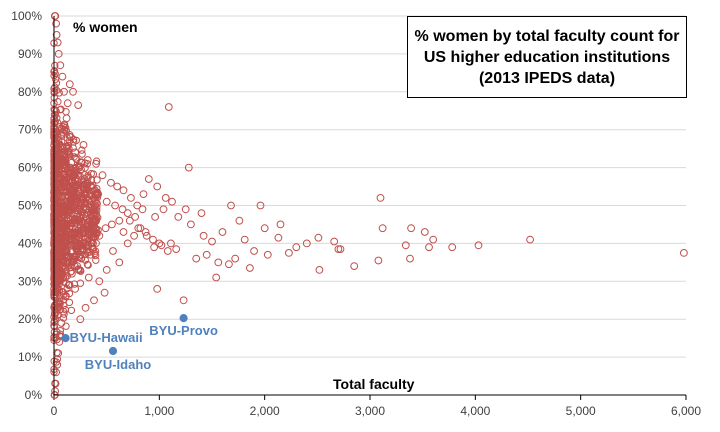  What do you see at coordinates (34, 395) in the screenshot?
I see `y-tick-label: 0%` at bounding box center [34, 395].